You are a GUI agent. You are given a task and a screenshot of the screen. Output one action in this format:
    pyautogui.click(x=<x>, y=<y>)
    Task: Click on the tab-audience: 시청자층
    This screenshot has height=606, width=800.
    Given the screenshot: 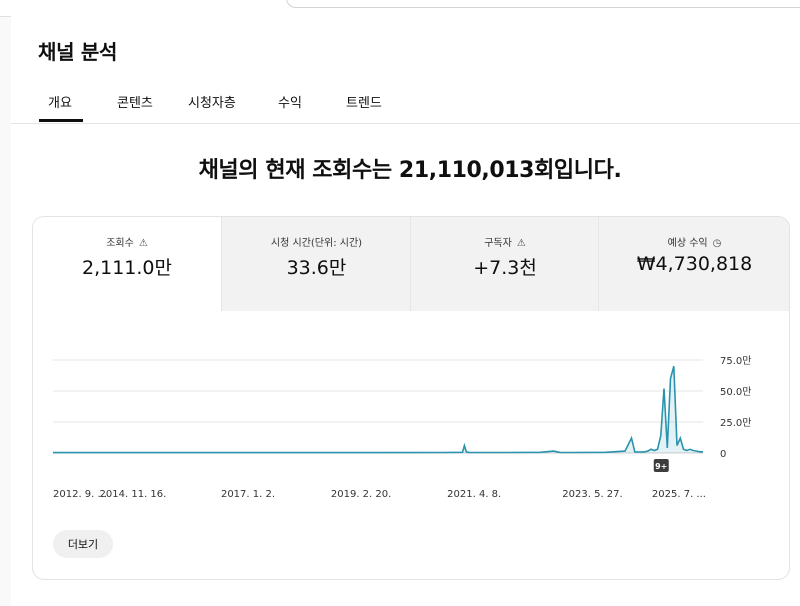 What is the action you would take?
    pyautogui.click(x=212, y=103)
    